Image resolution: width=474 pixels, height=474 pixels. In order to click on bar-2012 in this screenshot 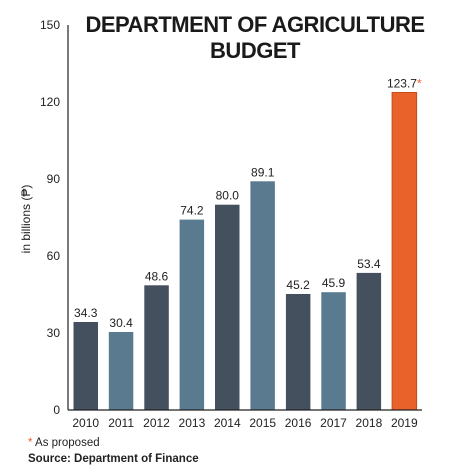, I will do `click(156, 347)`.